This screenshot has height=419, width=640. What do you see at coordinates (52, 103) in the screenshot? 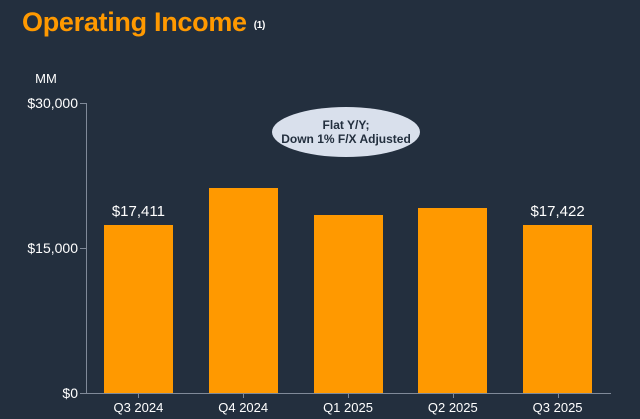
I see `y-axis-tick-label: $30,000` at bounding box center [52, 103].